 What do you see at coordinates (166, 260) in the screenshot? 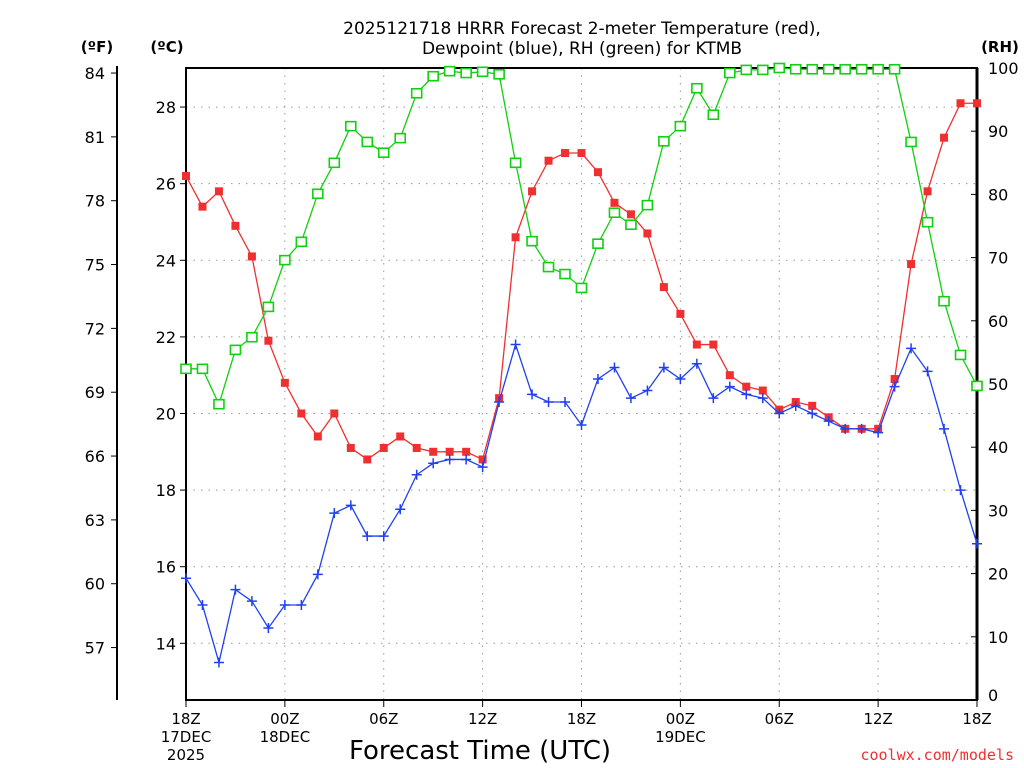
I see `celsius-tick-label: 24` at bounding box center [166, 260].